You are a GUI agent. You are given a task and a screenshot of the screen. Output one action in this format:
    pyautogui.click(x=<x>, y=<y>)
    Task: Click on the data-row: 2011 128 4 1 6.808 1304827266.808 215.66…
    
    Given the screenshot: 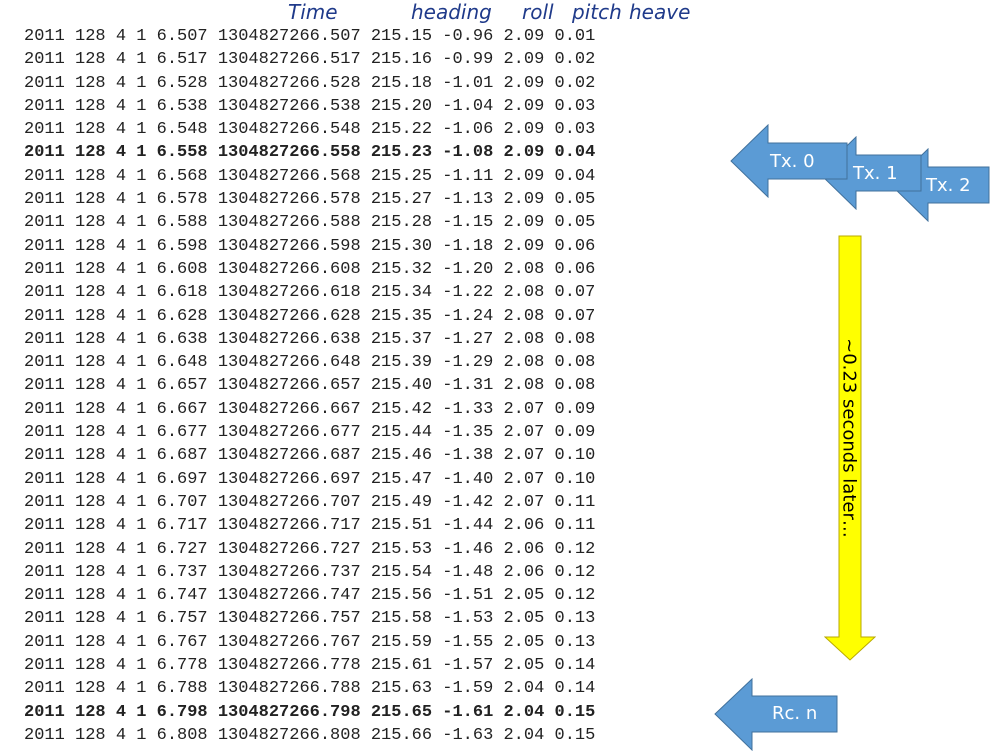 What is the action you would take?
    pyautogui.click(x=310, y=735)
    